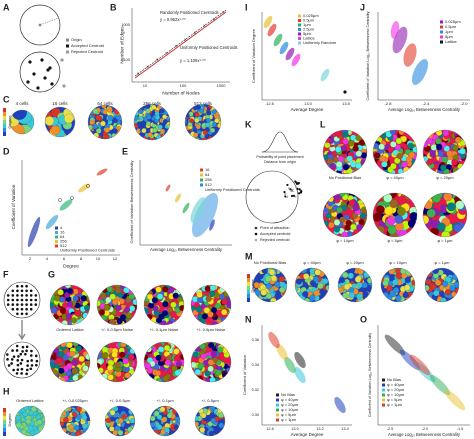 The width and height of the screenshot is (474, 439). I want to click on label: Point of attraction, so click(275, 228).